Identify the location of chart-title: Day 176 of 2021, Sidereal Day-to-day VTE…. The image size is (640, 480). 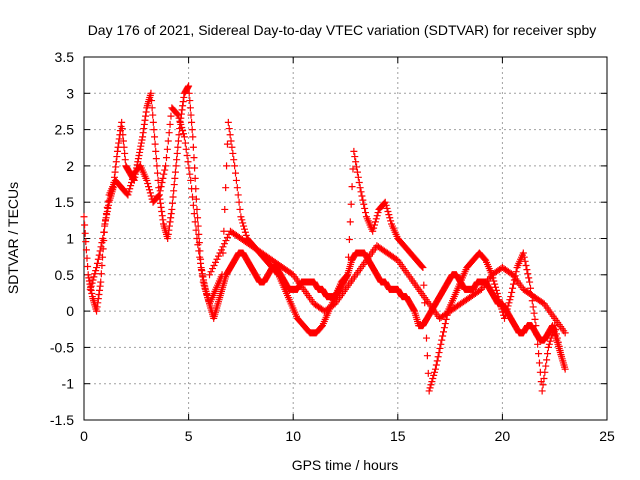
(342, 30).